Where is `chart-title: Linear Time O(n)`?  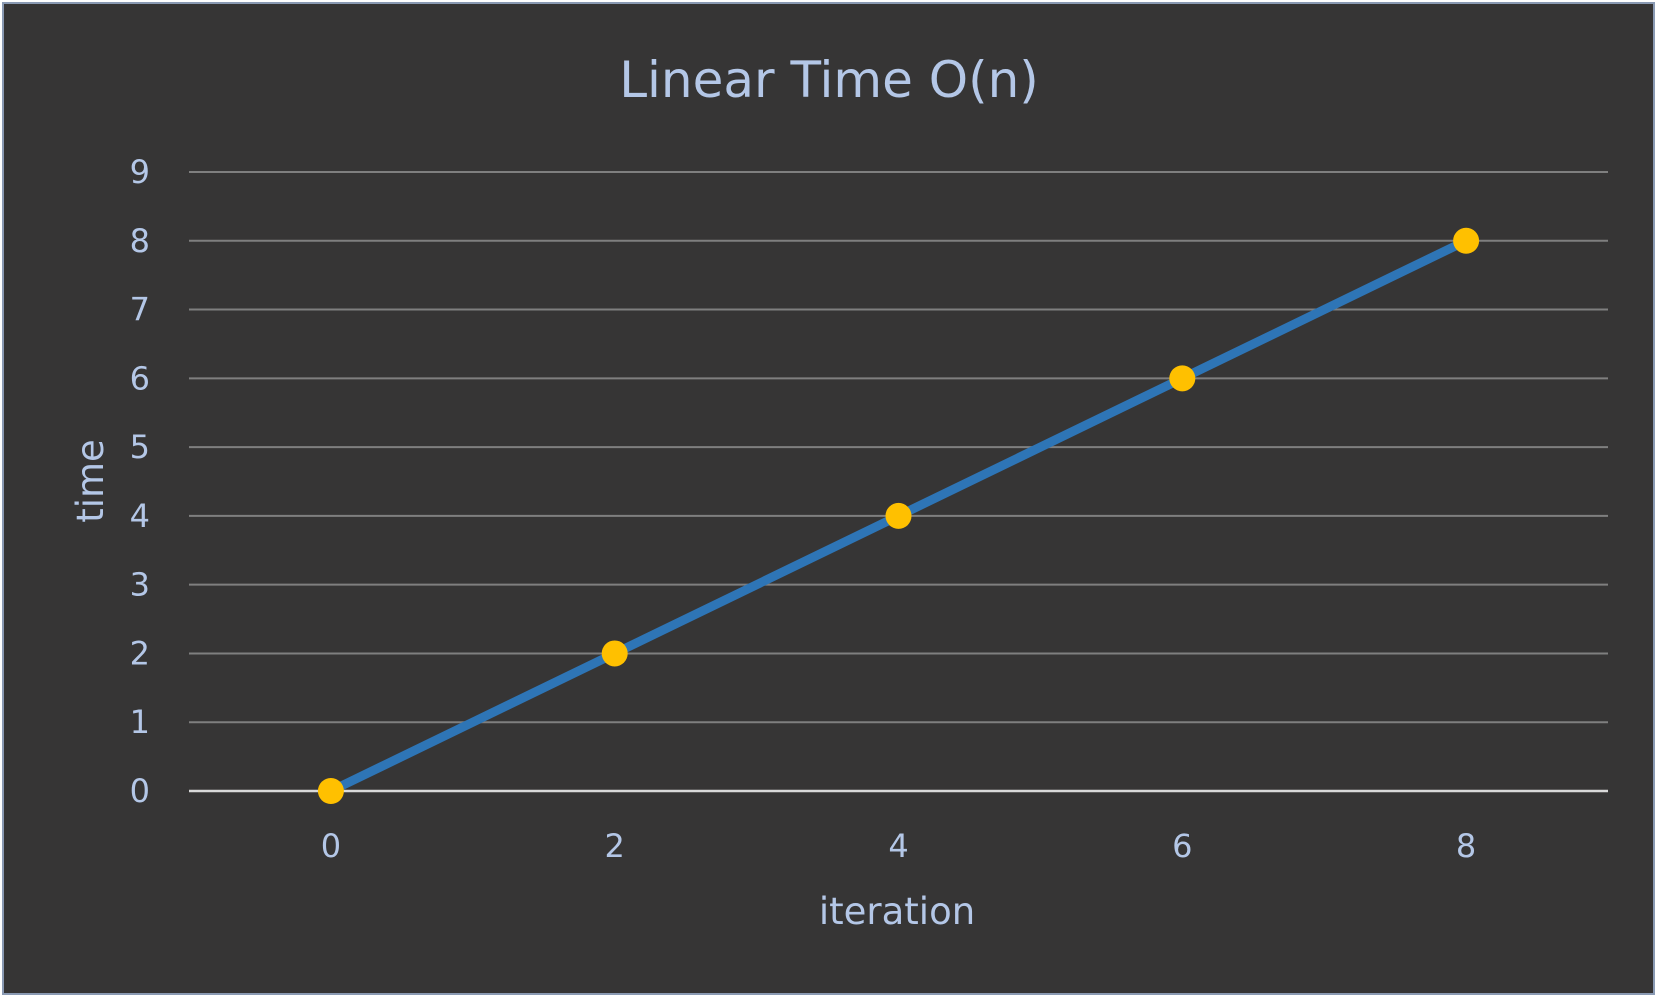 chart-title: Linear Time O(n) is located at coordinates (829, 80).